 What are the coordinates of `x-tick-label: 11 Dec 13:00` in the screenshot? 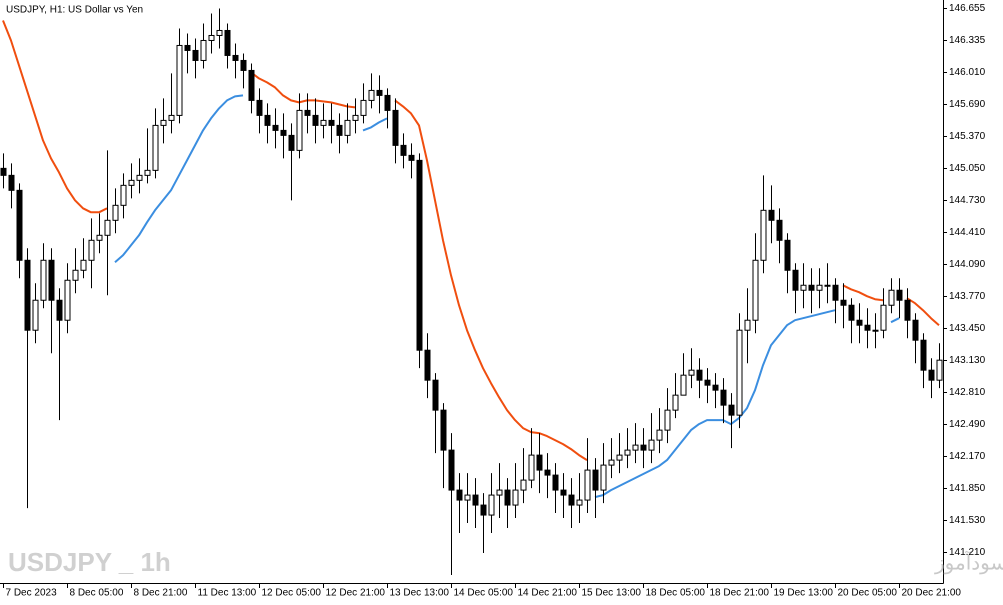 It's located at (227, 593).